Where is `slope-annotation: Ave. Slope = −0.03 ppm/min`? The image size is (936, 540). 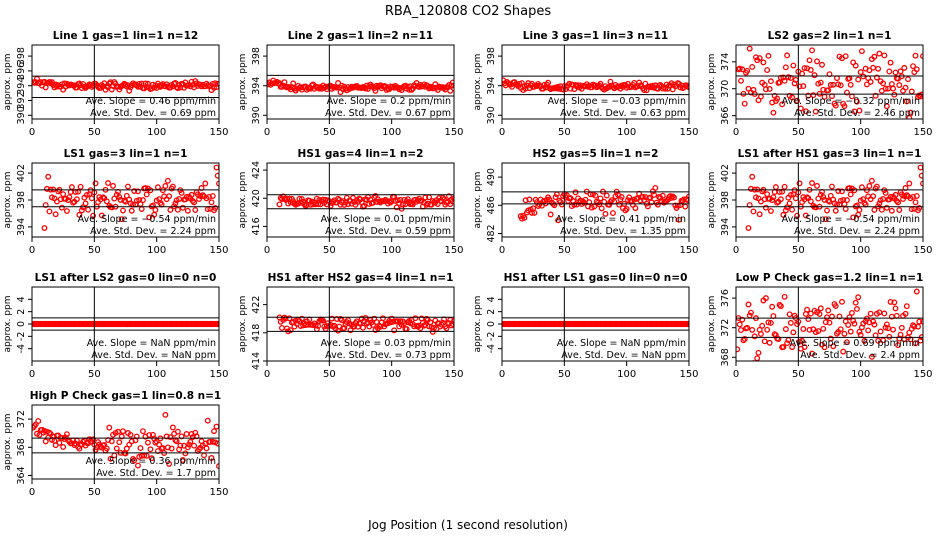 slope-annotation: Ave. Slope = −0.03 ppm/min is located at coordinates (617, 101).